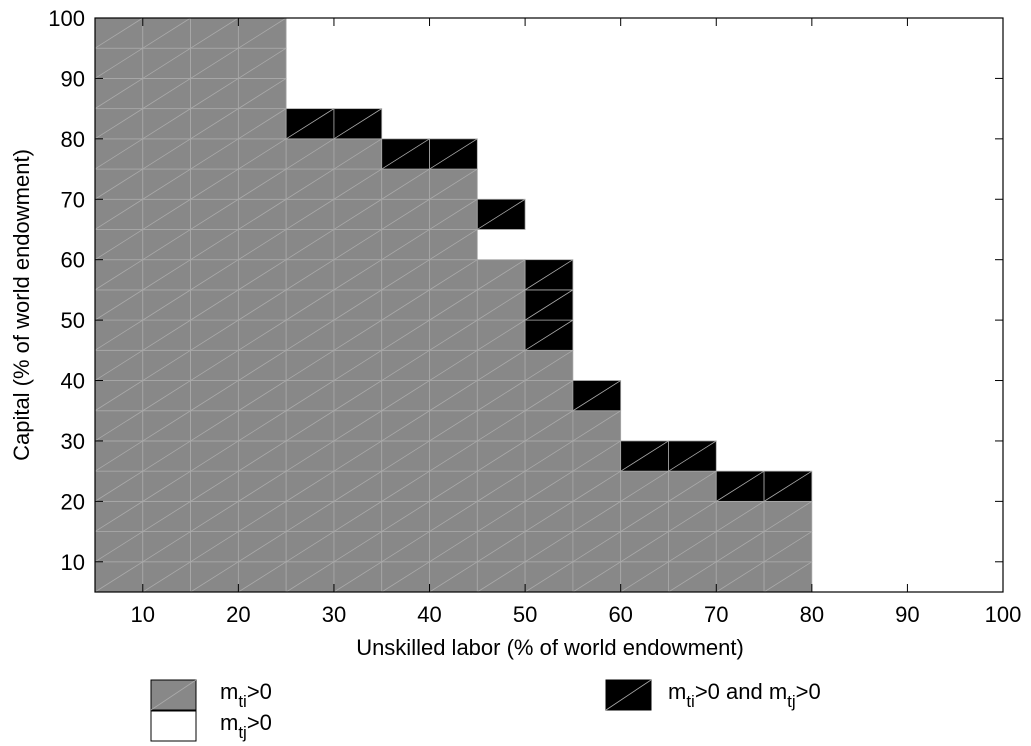  What do you see at coordinates (429, 614) in the screenshot?
I see `x-tick-label: 40` at bounding box center [429, 614].